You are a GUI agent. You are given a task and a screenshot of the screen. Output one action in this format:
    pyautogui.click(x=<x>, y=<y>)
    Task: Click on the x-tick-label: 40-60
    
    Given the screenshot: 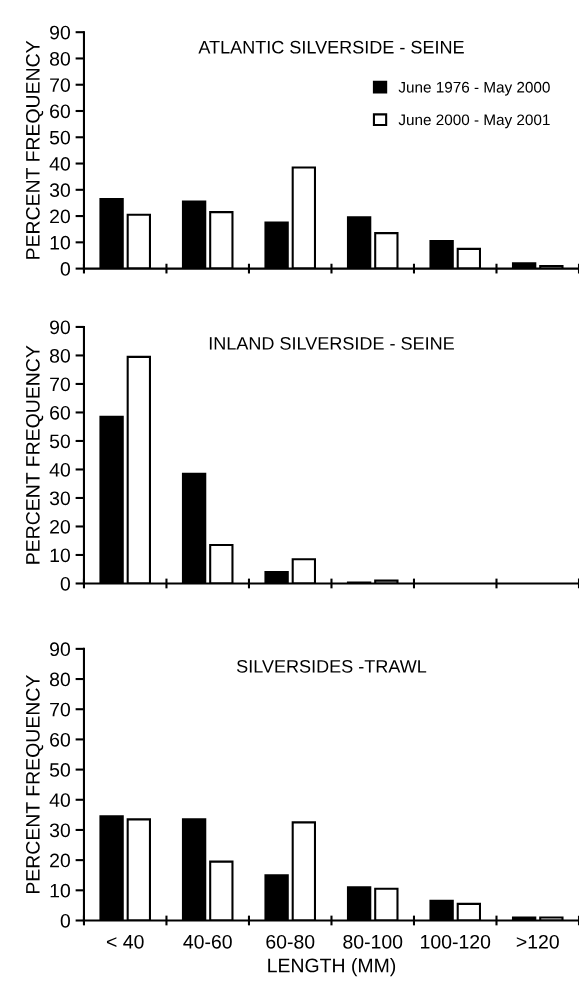 What is the action you would take?
    pyautogui.click(x=207, y=941)
    